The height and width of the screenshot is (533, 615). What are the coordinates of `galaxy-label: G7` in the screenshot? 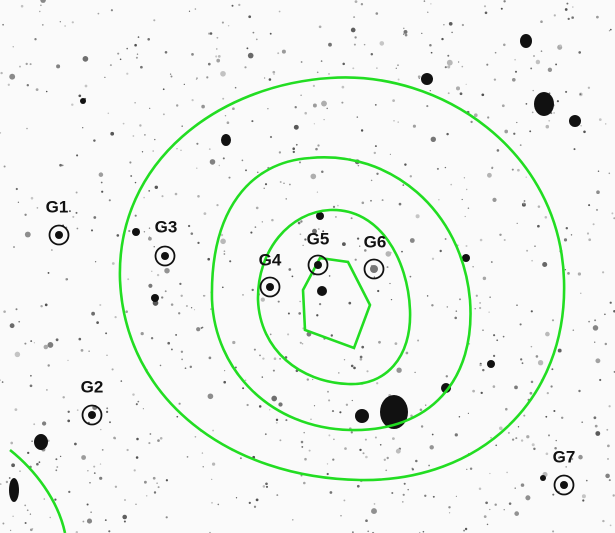 It's located at (564, 456).